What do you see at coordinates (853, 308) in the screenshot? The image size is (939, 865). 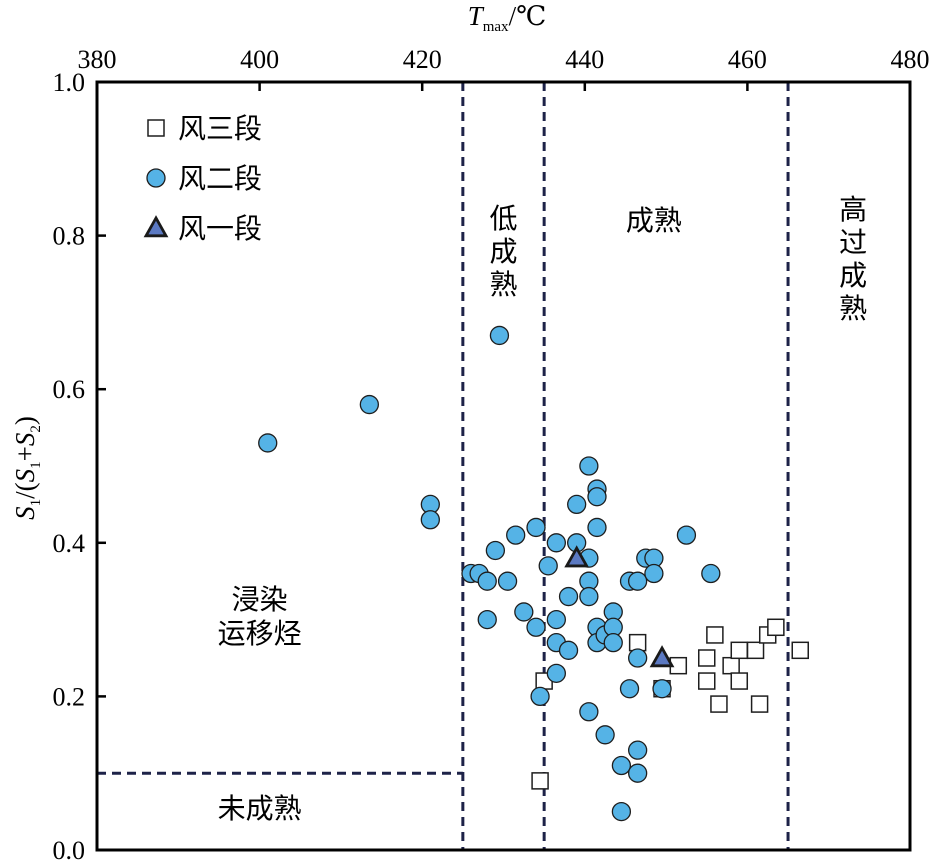 I see `zone-label-4-3: 熟` at bounding box center [853, 308].